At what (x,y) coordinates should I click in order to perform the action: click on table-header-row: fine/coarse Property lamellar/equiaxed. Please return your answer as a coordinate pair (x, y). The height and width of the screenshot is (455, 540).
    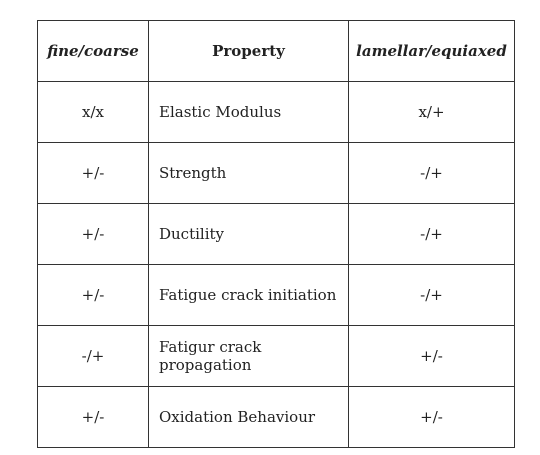
    Looking at the image, I should click on (276, 51).